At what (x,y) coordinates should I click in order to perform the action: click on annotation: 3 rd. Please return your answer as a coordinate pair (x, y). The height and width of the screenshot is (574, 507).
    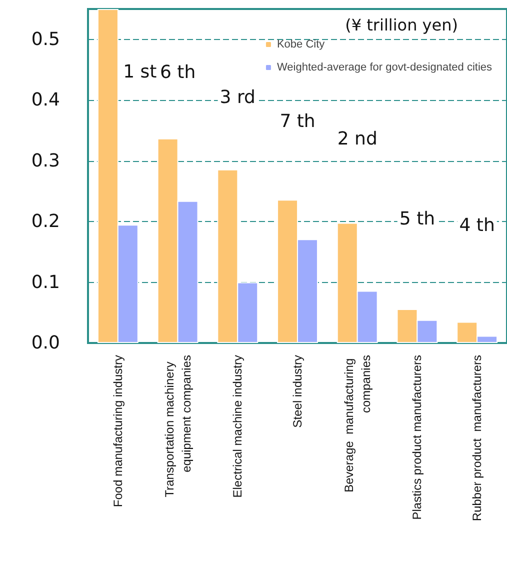
    Looking at the image, I should click on (238, 97).